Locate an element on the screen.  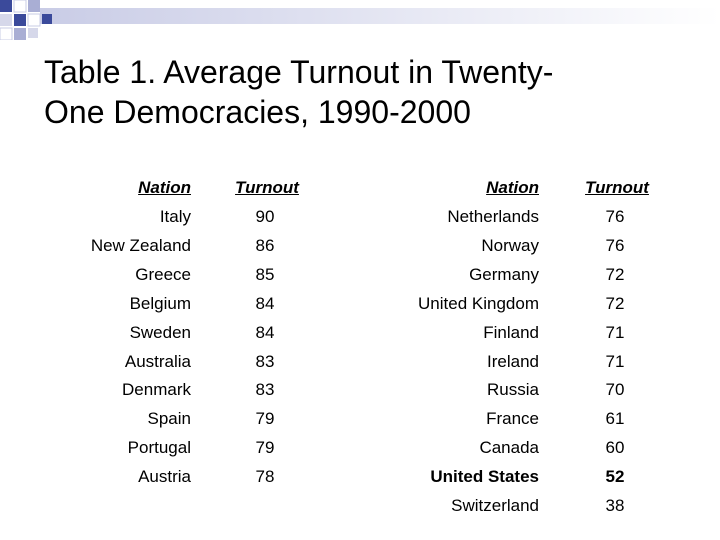
turnout-cell: 70 is located at coordinates (615, 390).